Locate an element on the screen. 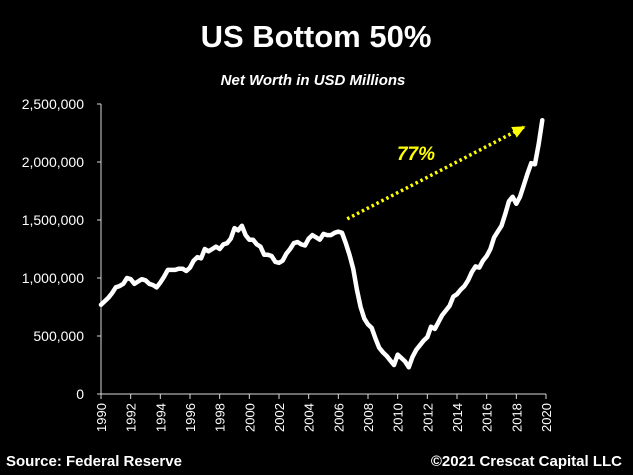 This screenshot has height=475, width=633. growth-annotation-label: 77% is located at coordinates (416, 154).